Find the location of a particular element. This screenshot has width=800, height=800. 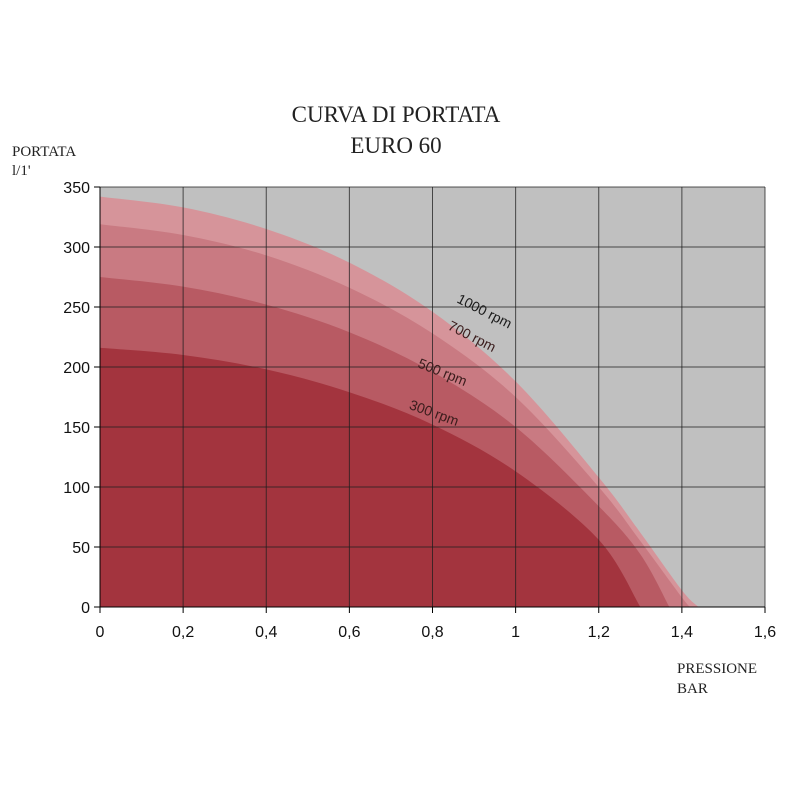

chart-title-line-2: EURO 60 is located at coordinates (395, 145).